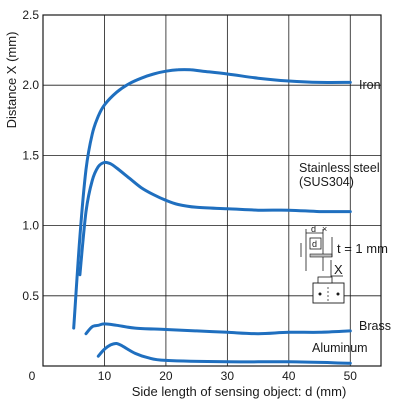 The height and width of the screenshot is (405, 419). What do you see at coordinates (224, 353) in the screenshot?
I see `series-line-aluminum` at bounding box center [224, 353].